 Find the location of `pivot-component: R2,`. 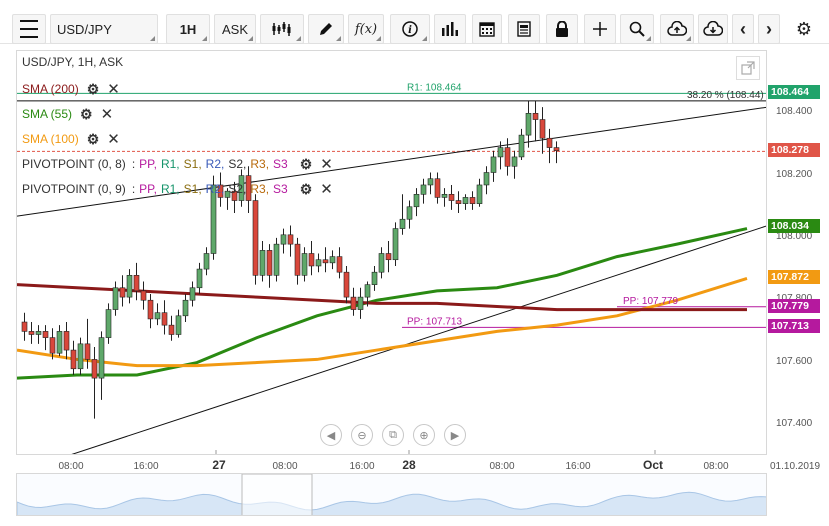

pivot-component: R2, is located at coordinates (215, 189).